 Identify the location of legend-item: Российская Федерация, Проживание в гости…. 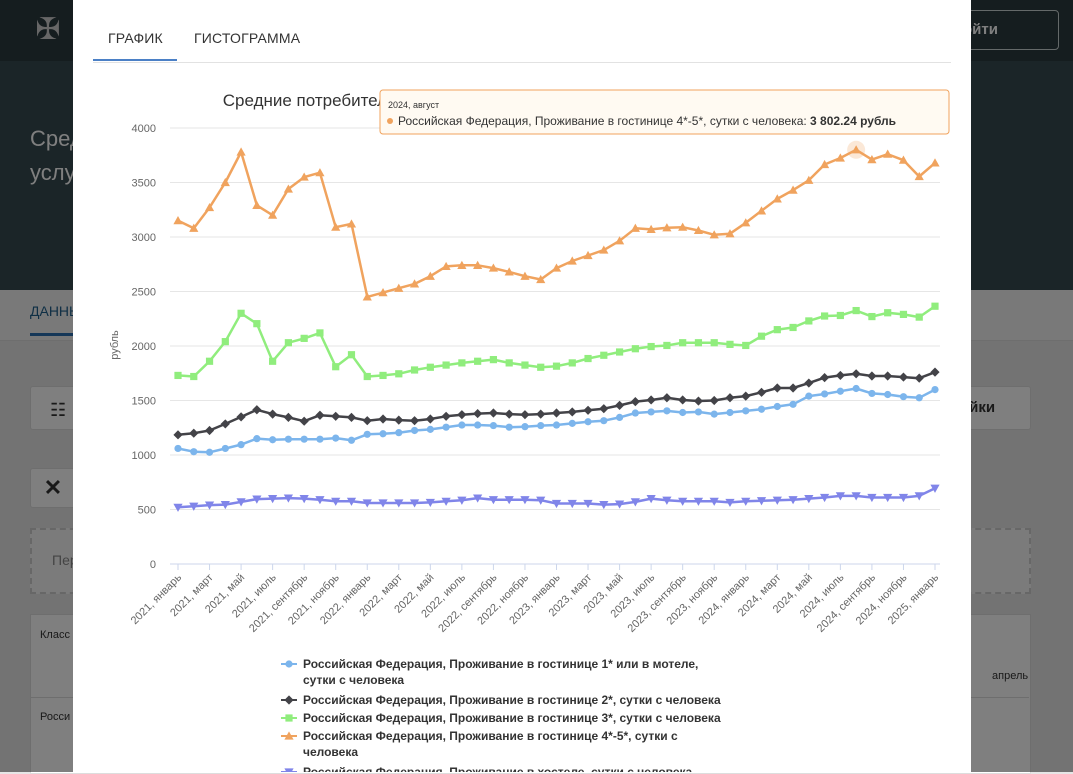
(501, 718).